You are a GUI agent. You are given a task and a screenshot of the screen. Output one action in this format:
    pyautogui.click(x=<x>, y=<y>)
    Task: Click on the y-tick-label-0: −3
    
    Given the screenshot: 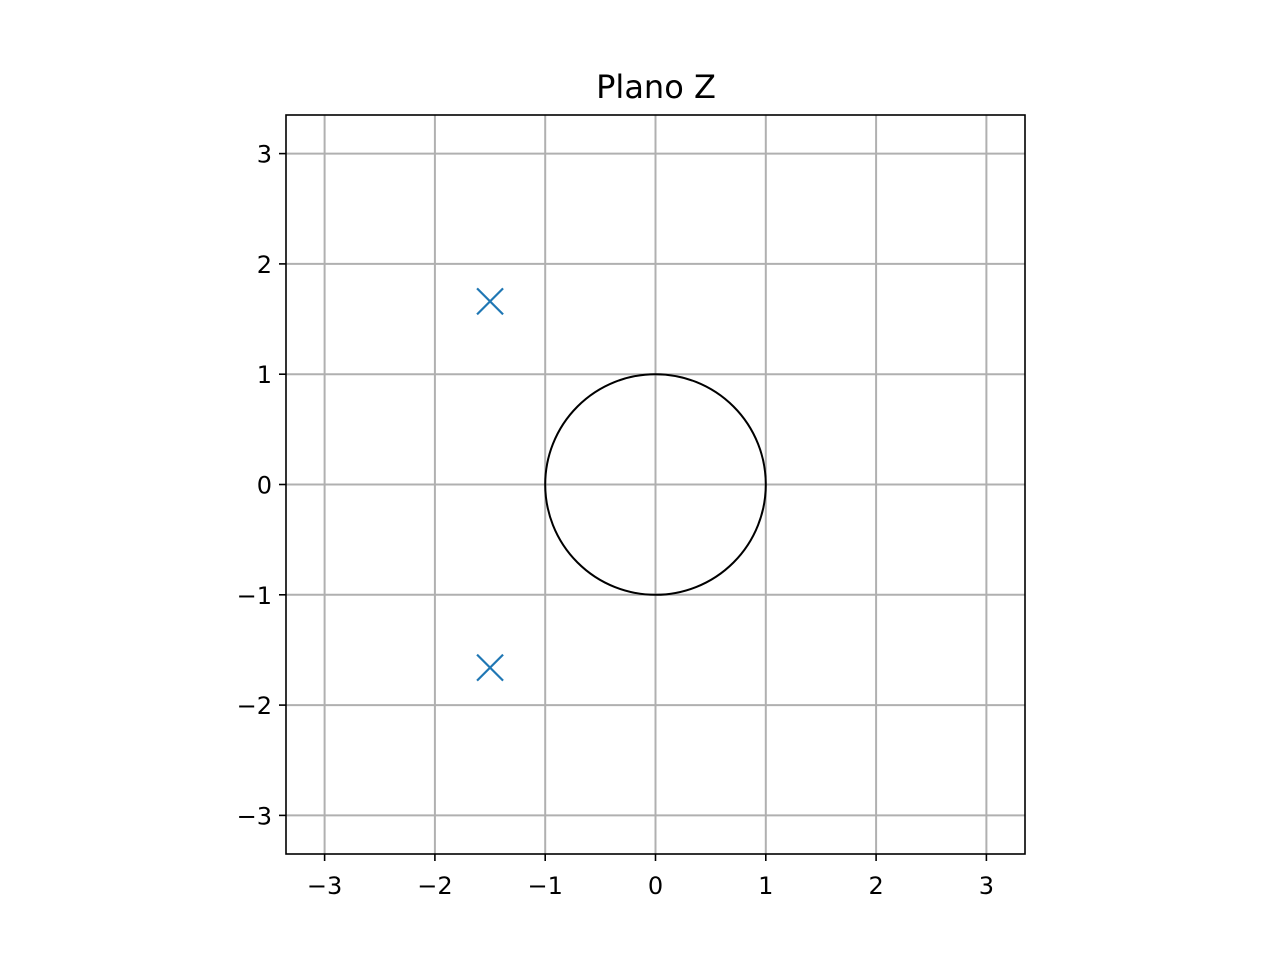 What is the action you would take?
    pyautogui.click(x=254, y=816)
    